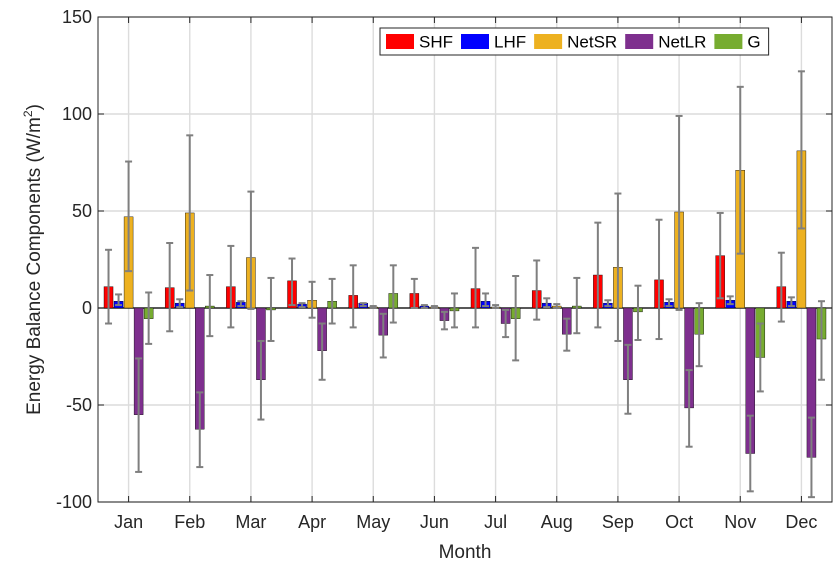 This screenshot has width=834, height=564. I want to click on legend-label-netlr: NetLR, so click(682, 42).